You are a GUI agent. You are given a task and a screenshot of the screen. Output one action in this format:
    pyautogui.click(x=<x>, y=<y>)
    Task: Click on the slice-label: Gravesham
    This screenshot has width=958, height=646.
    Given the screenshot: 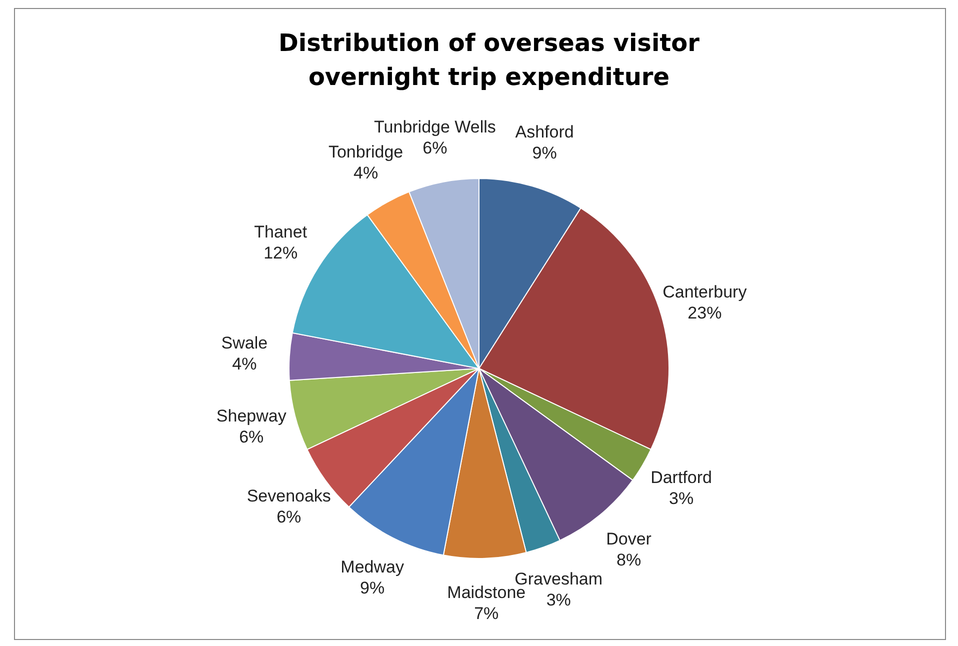 What is the action you would take?
    pyautogui.click(x=558, y=578)
    